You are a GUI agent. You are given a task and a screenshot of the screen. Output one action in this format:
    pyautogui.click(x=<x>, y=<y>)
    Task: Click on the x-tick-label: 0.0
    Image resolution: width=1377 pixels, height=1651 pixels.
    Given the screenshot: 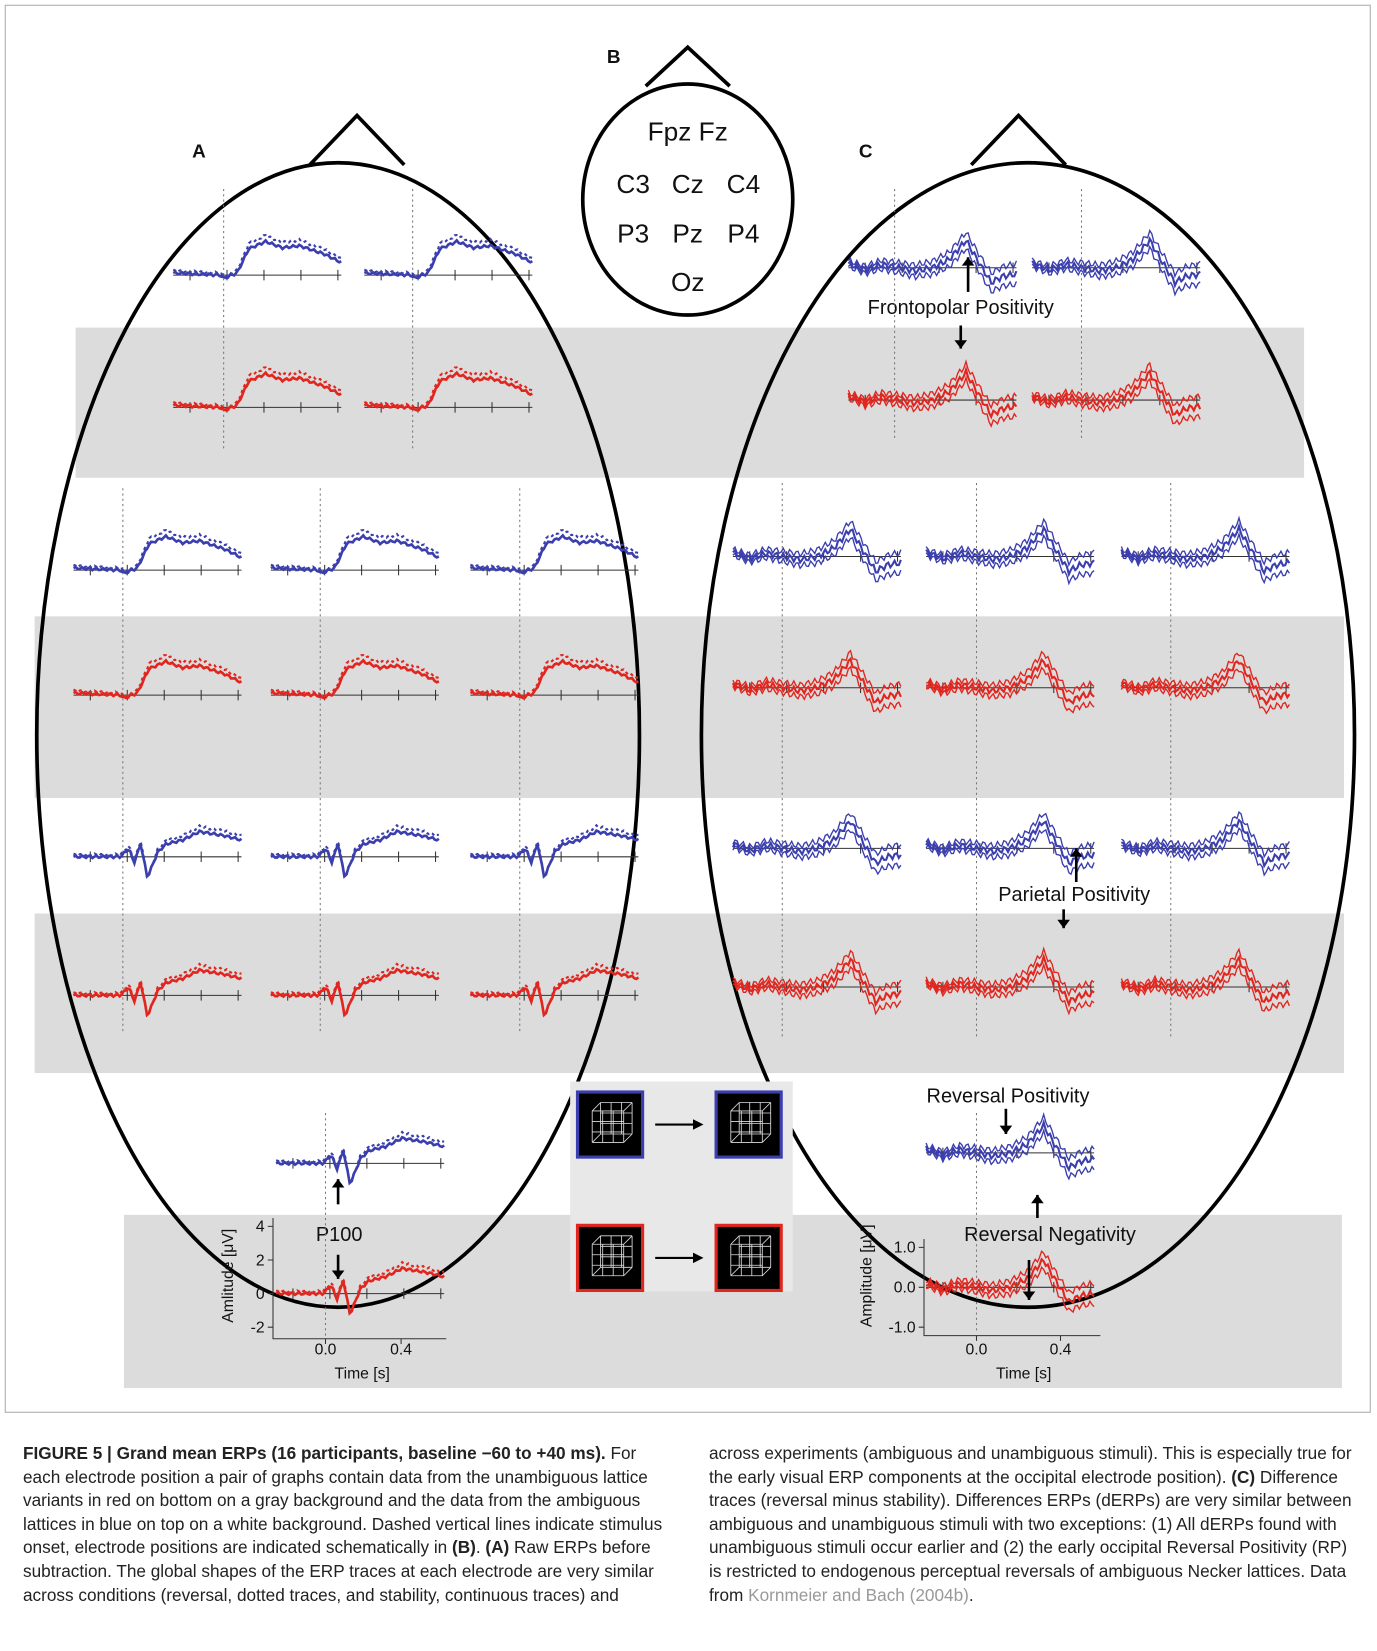 What is the action you would take?
    pyautogui.click(x=326, y=1349)
    